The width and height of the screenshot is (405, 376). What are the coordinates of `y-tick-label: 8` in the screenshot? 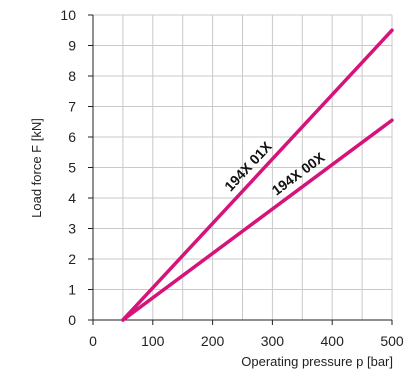 It's located at (72, 76).